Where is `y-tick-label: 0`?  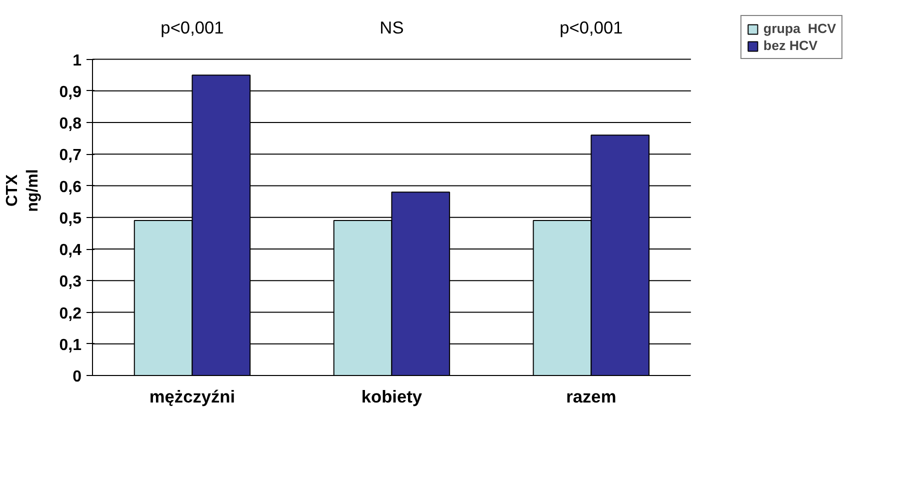 y-tick-label: 0 is located at coordinates (77, 377).